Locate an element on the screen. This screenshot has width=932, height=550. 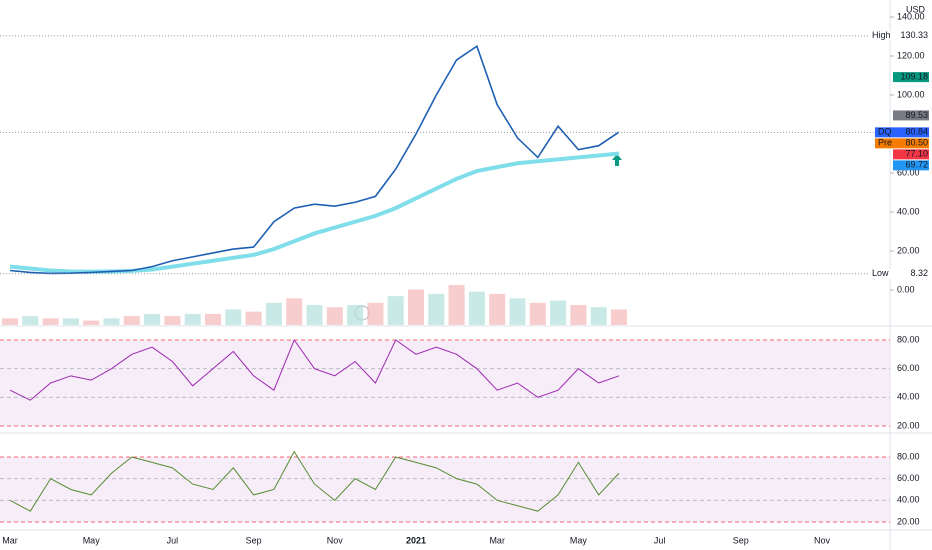
price-tag-label: 8.32 is located at coordinates (919, 273).